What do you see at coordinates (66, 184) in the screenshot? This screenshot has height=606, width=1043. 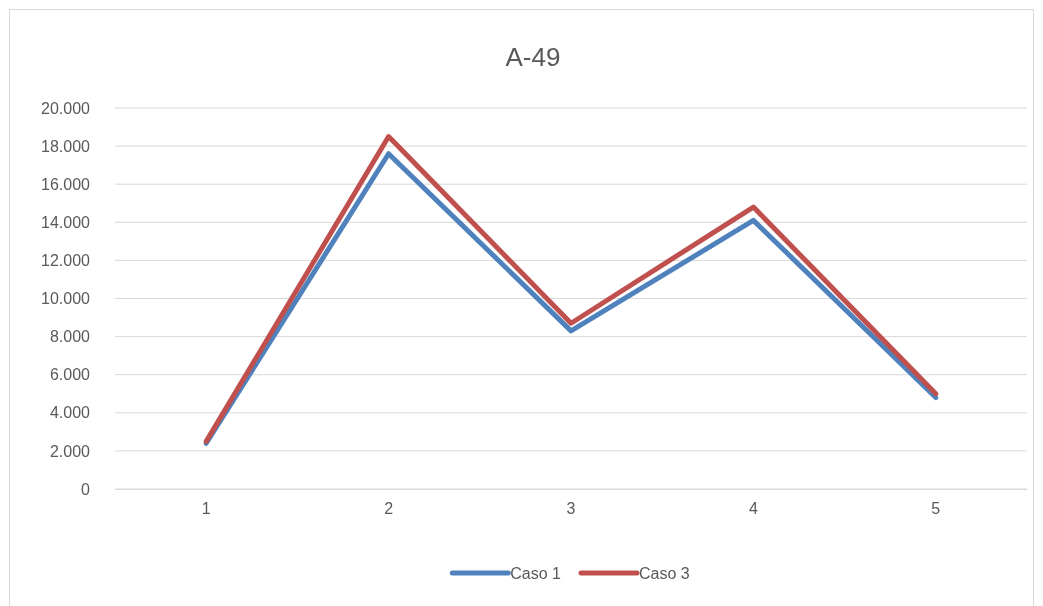 I see `y-tick-label: 16.000` at bounding box center [66, 184].